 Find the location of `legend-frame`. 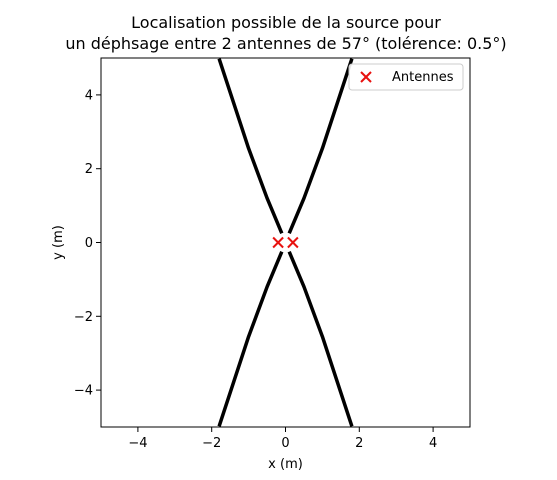

legend-frame is located at coordinates (406, 77).